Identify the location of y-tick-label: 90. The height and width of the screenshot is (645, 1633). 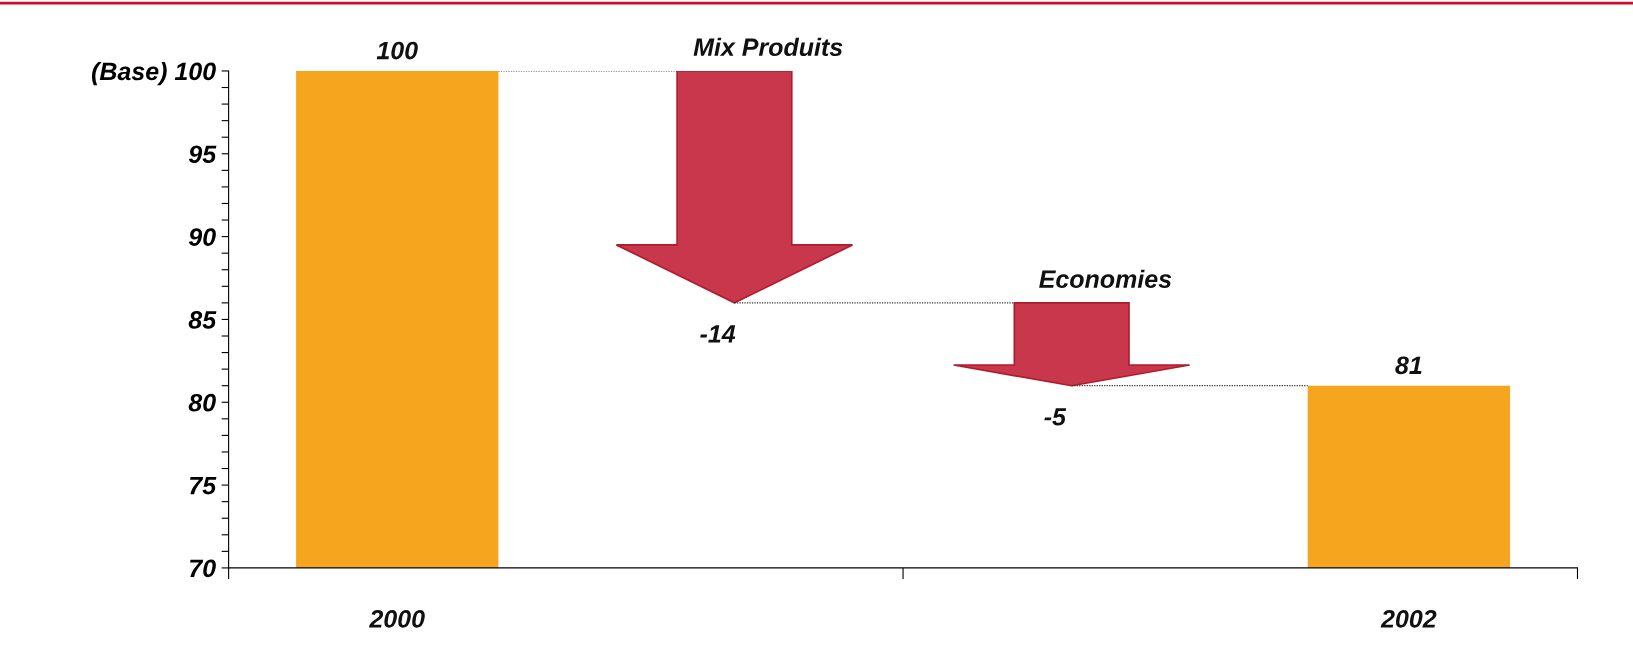
(202, 237).